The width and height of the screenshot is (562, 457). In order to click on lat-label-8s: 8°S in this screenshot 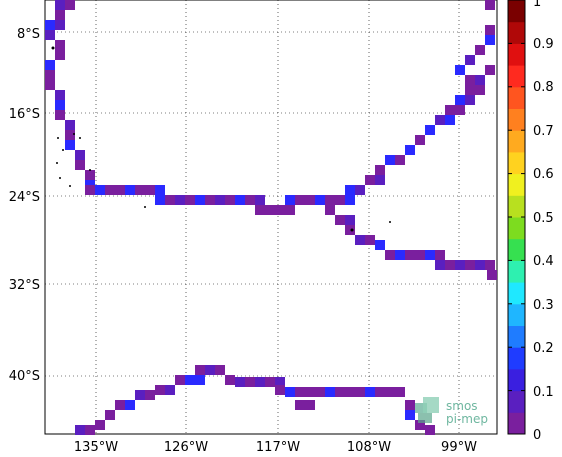, I will do `click(28, 34)`.